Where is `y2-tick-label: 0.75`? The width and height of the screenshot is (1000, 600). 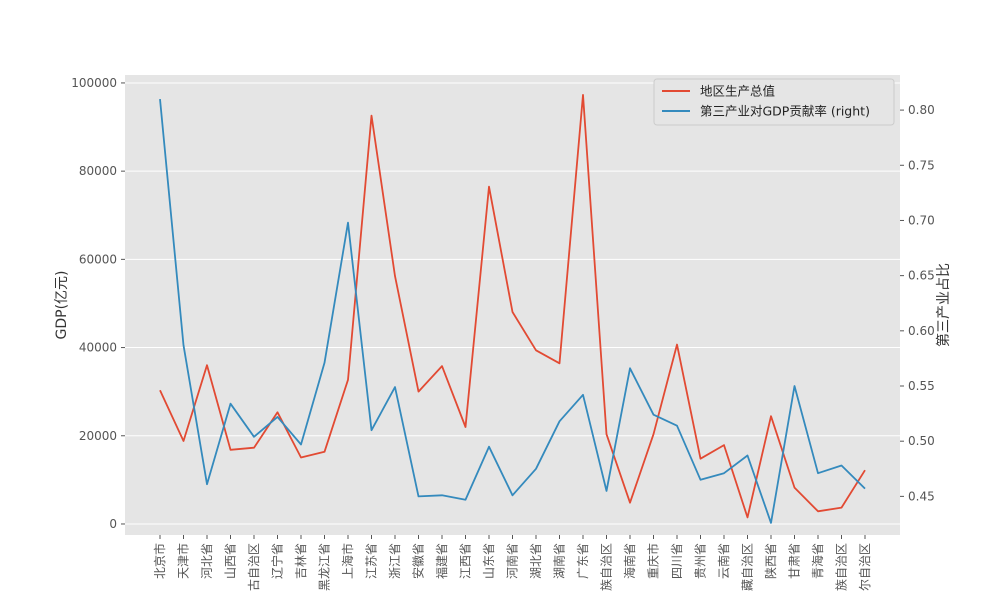 y2-tick-label: 0.75 is located at coordinates (921, 165).